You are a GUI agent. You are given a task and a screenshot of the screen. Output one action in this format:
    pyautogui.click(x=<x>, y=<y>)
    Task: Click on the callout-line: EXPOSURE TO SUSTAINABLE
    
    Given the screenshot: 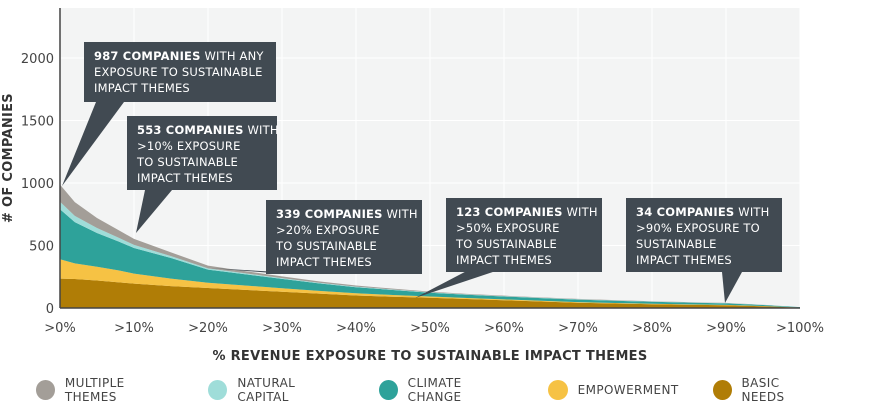 What is the action you would take?
    pyautogui.click(x=178, y=72)
    